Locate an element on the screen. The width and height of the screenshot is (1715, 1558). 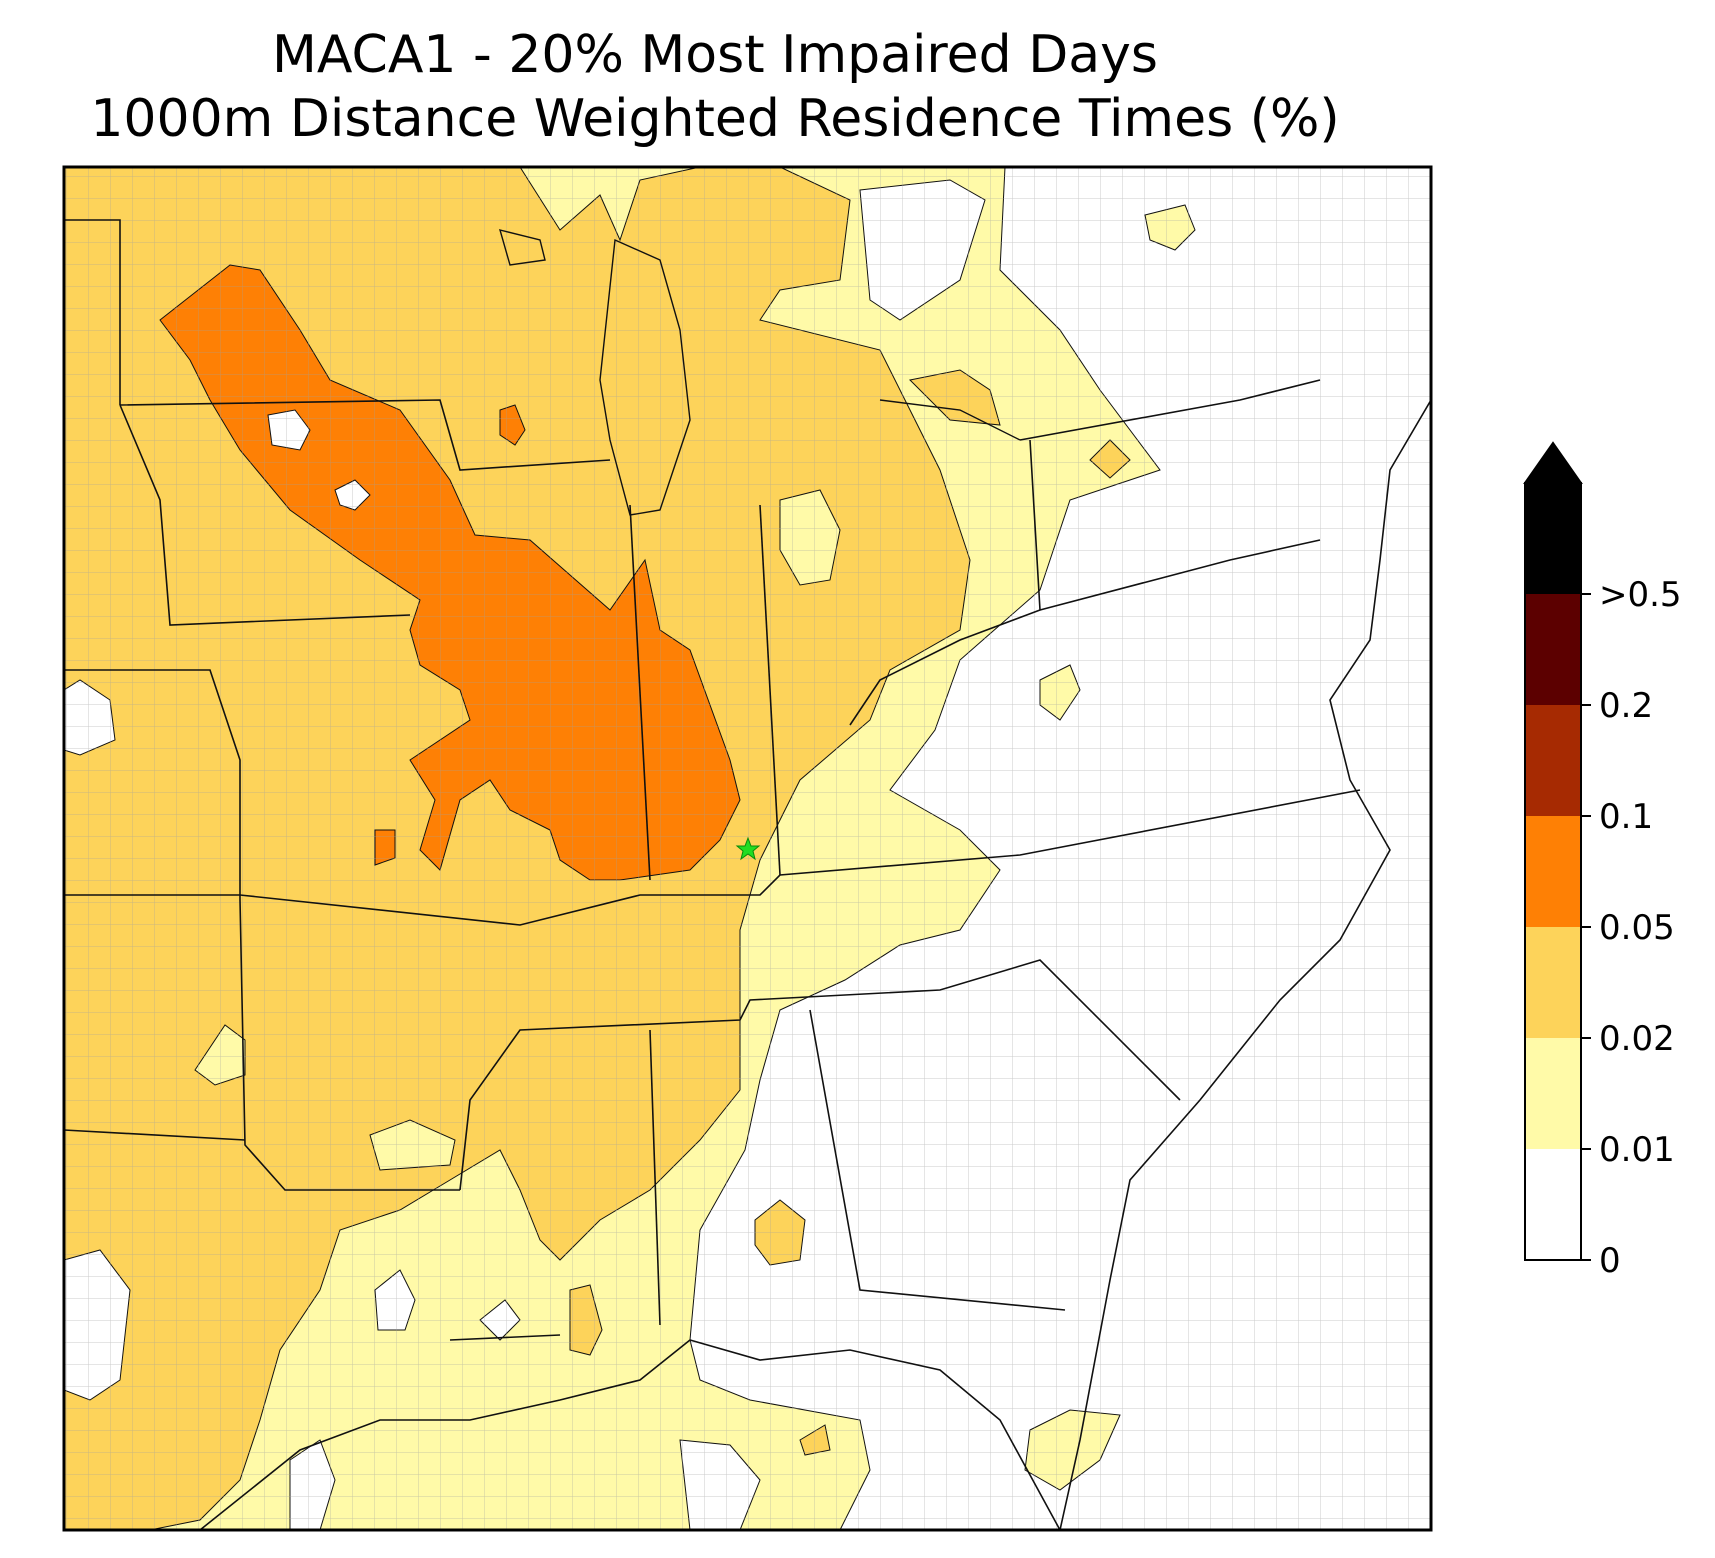
colorbar-outline is located at coordinates (1553, 871).